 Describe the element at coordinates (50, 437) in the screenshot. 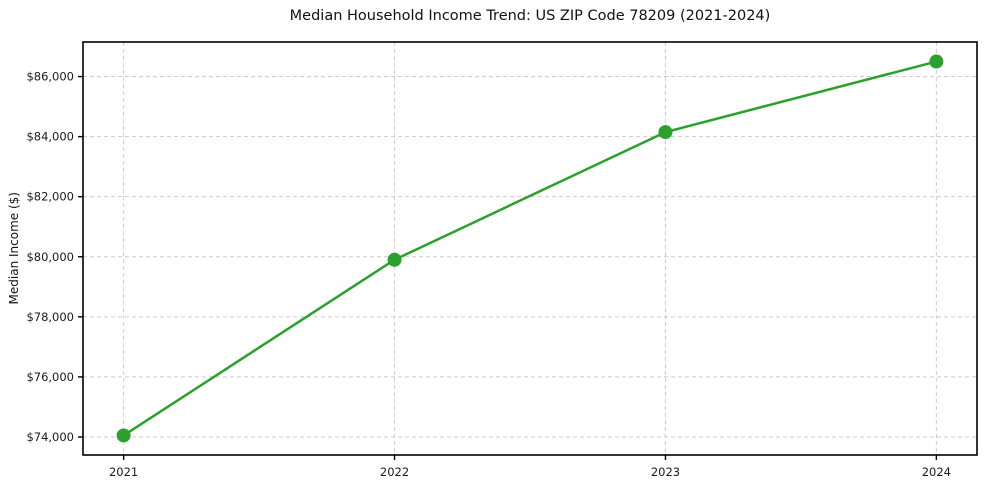

I see `y-axis-tick-label: $74,000` at that location.